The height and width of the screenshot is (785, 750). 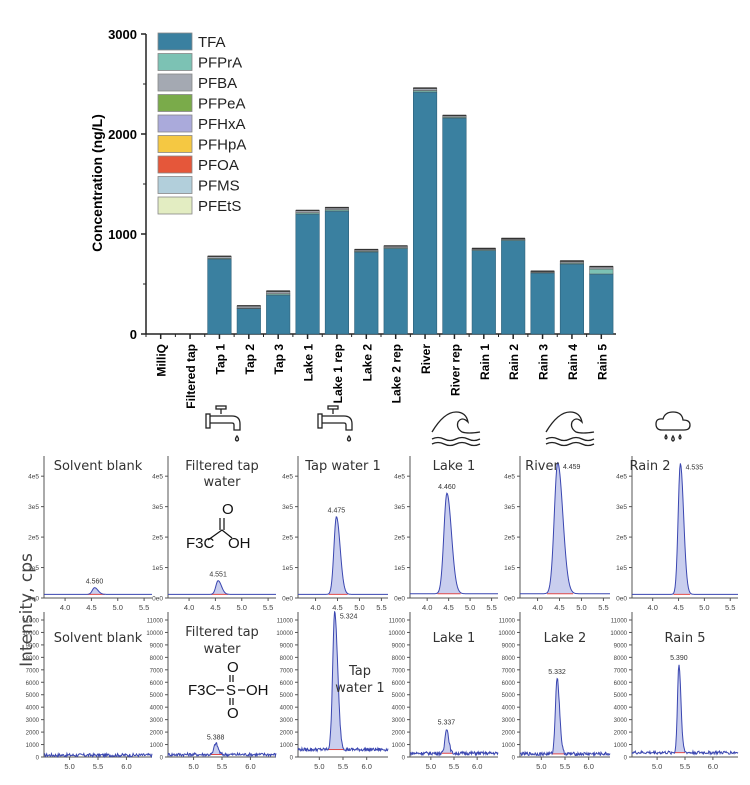 What do you see at coordinates (200, 543) in the screenshot?
I see `svg-text: F3C` at bounding box center [200, 543].